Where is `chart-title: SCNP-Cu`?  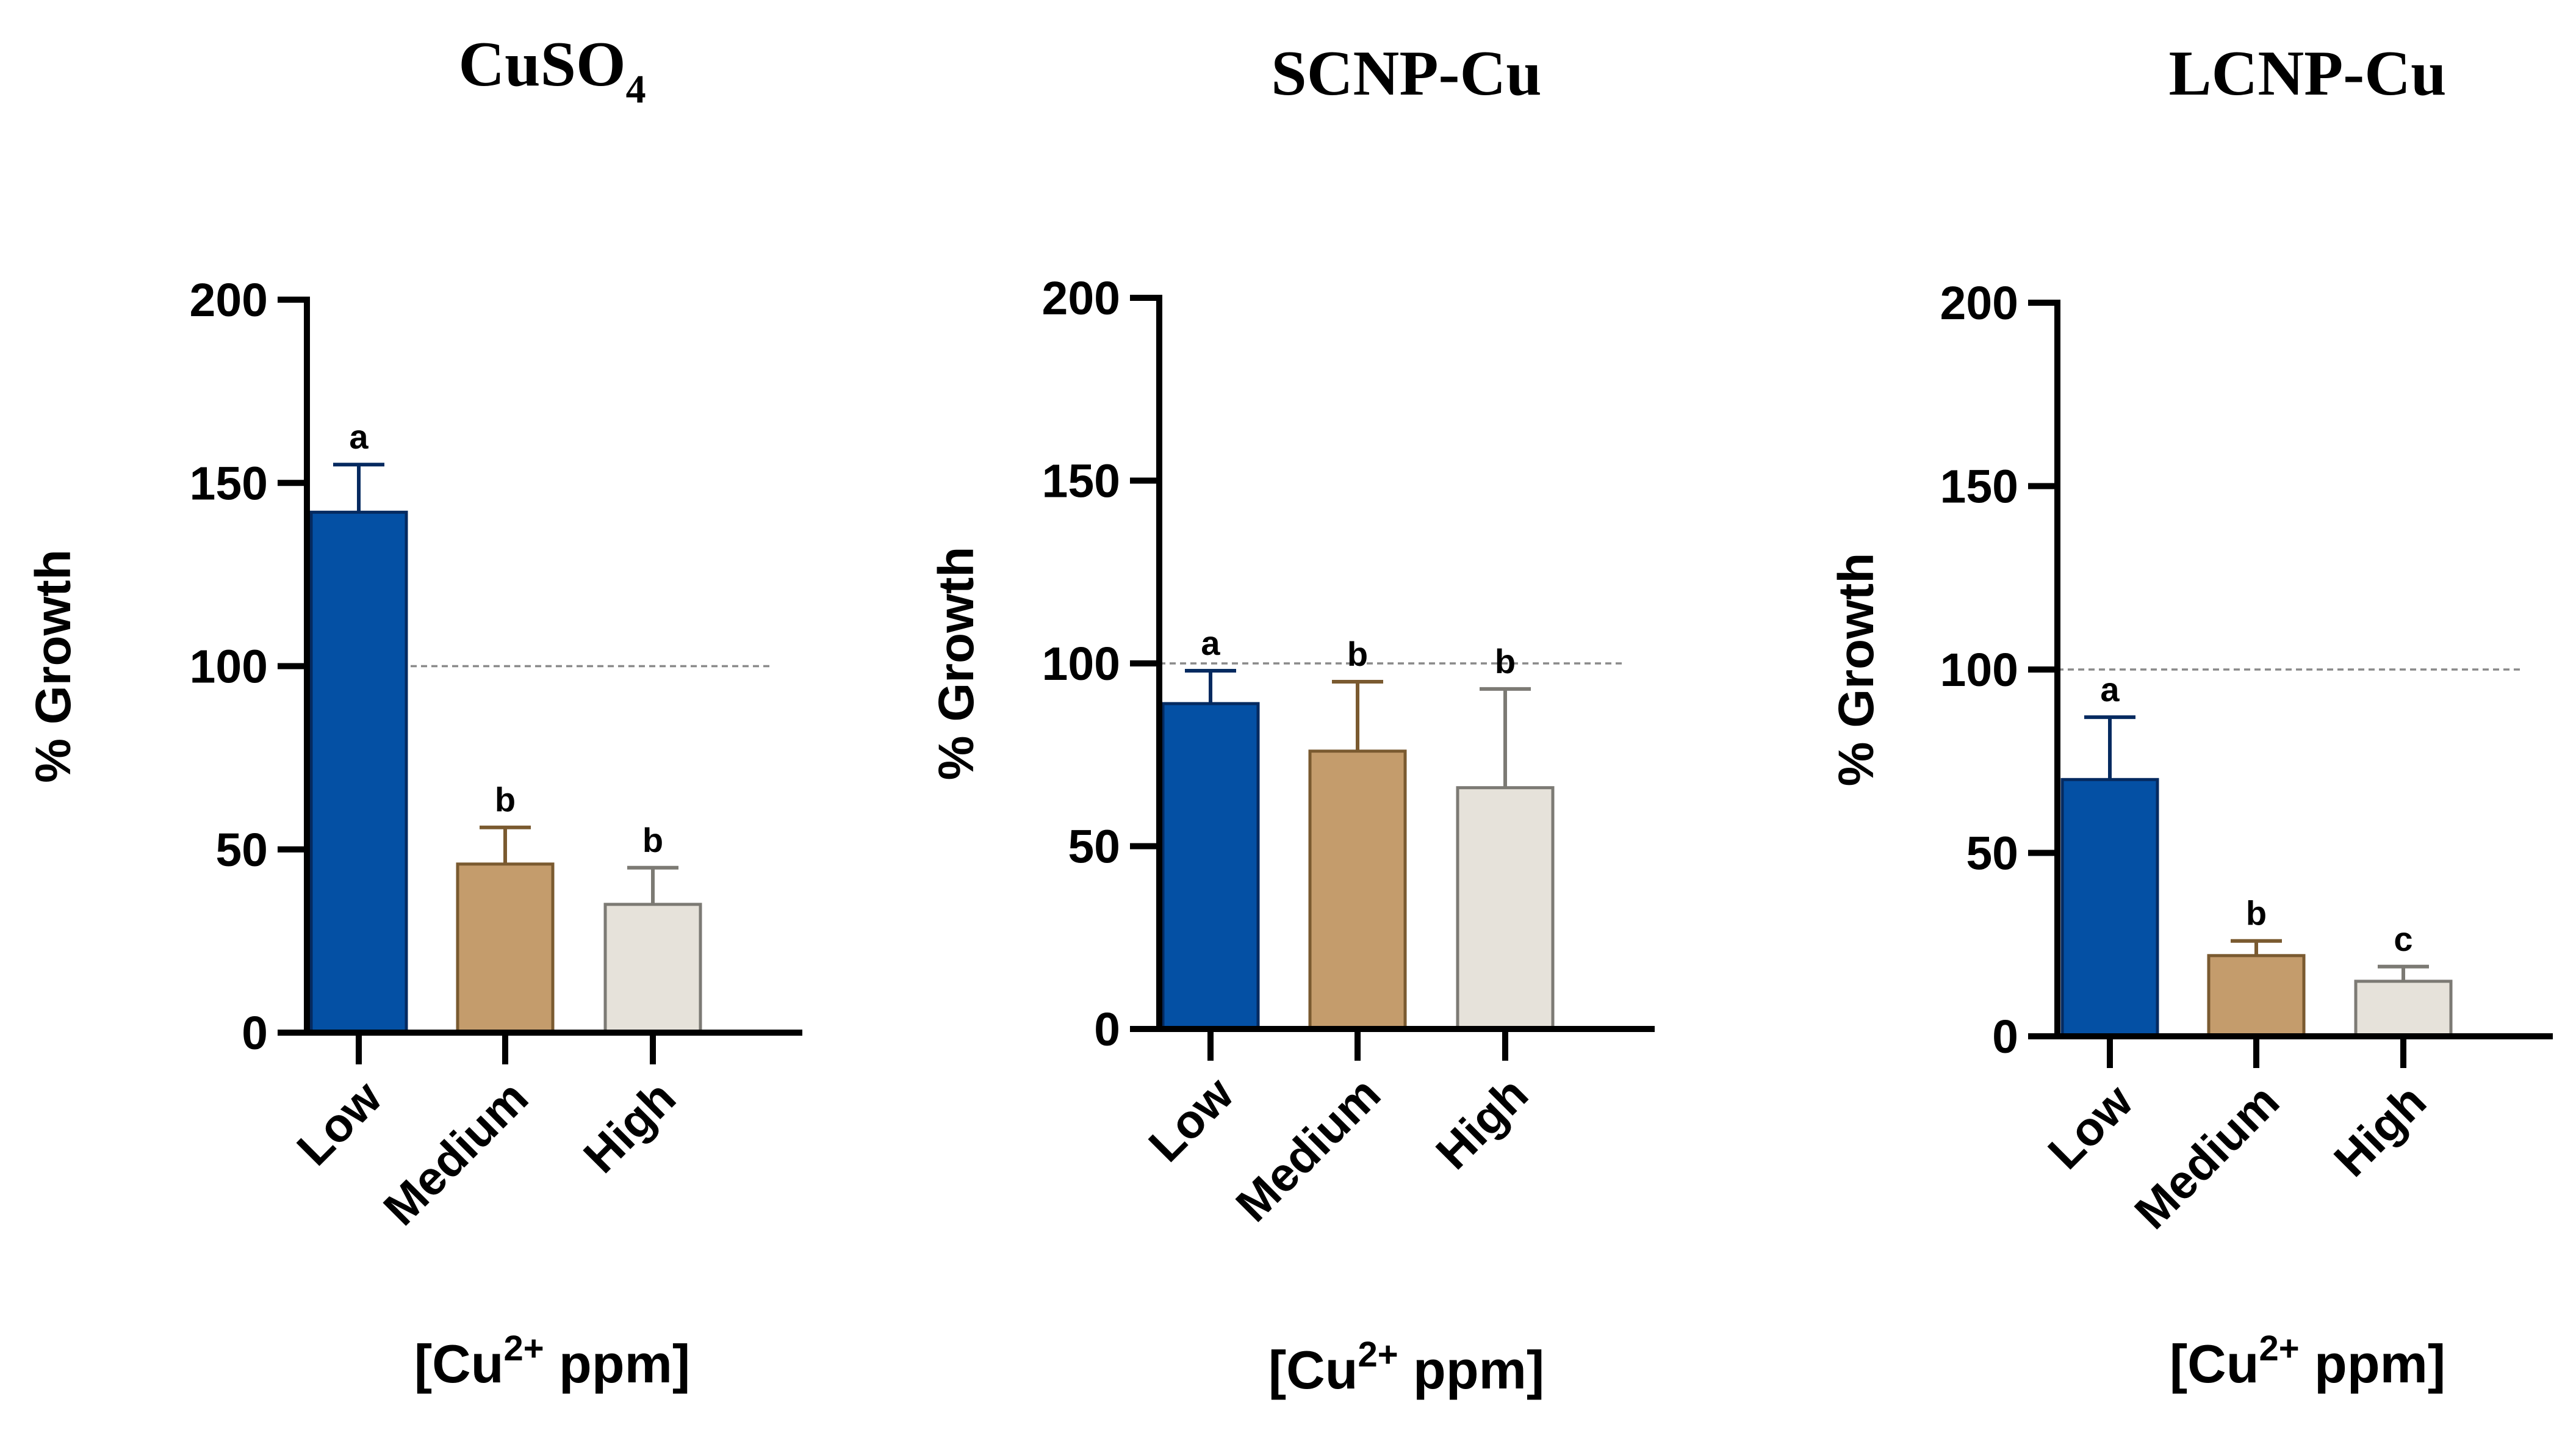
chart-title: SCNP-Cu is located at coordinates (1406, 73).